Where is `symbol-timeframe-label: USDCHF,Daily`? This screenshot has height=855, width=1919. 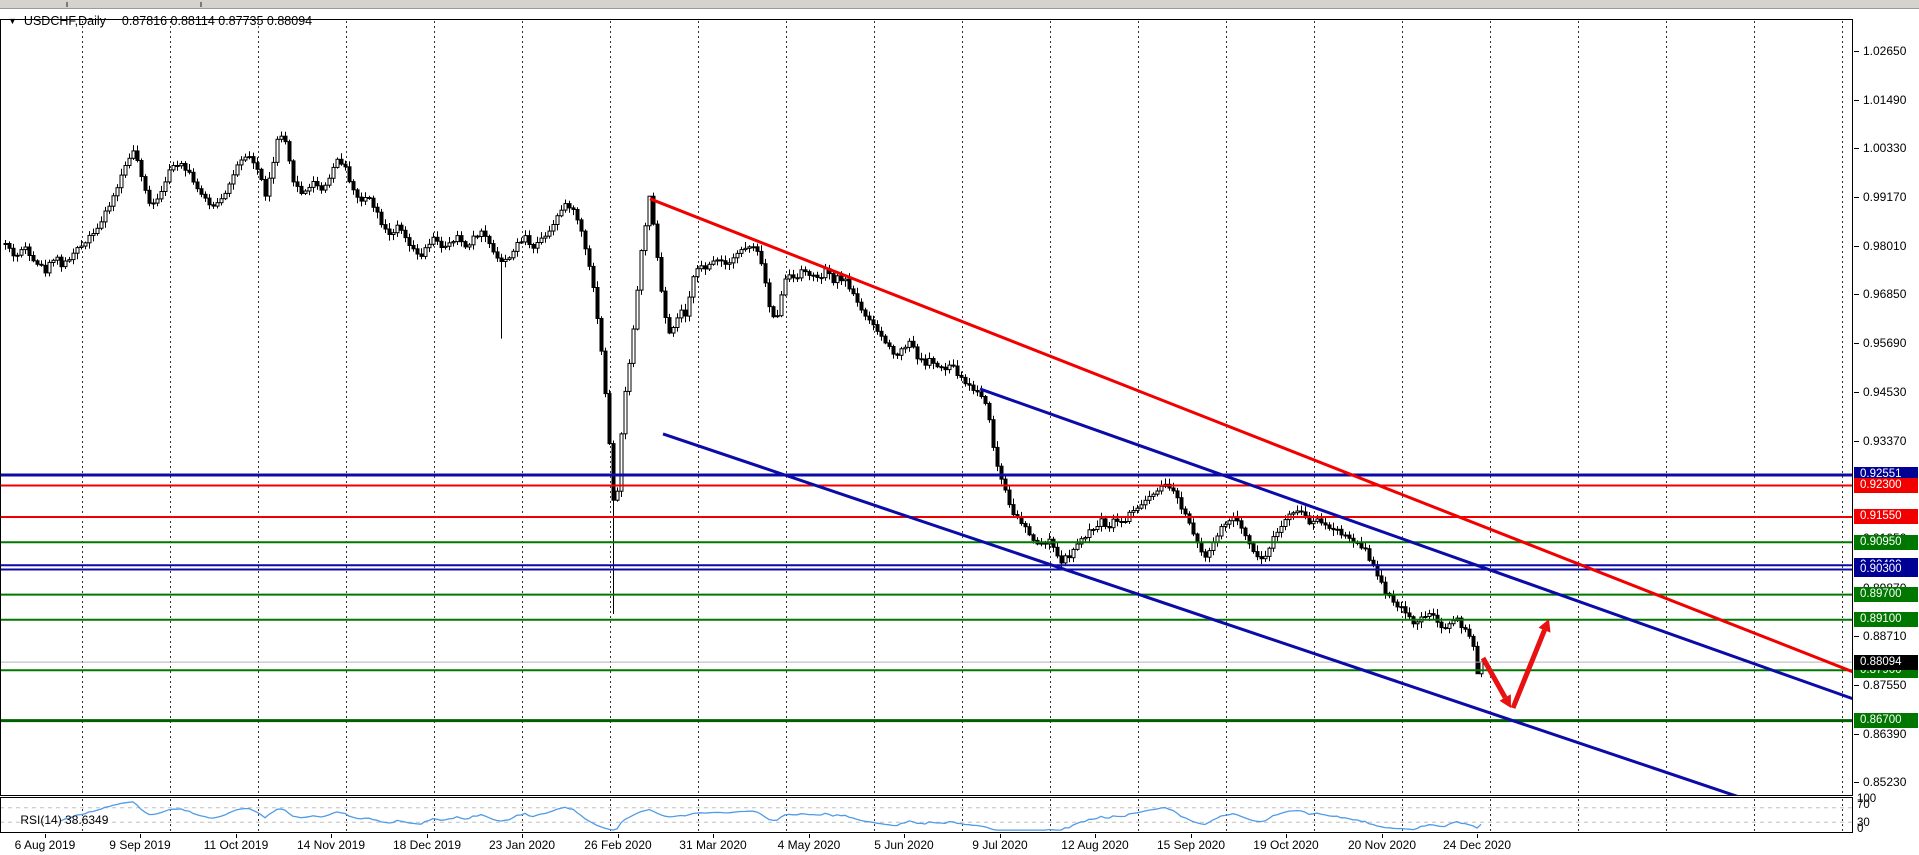
symbol-timeframe-label: USDCHF,Daily is located at coordinates (64, 21).